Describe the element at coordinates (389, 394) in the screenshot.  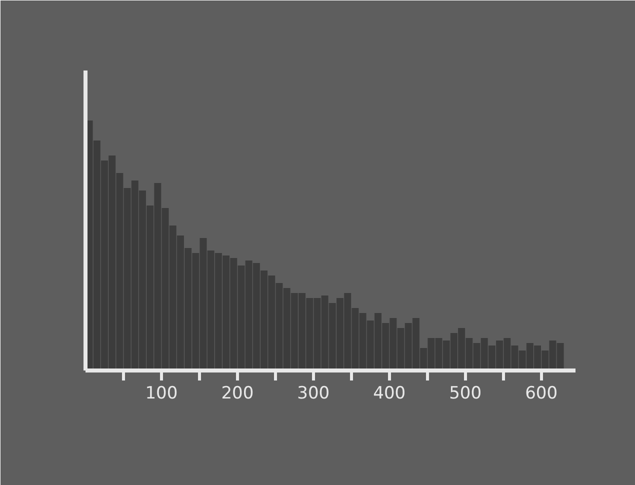
I see `x-tick-label: 400` at that location.